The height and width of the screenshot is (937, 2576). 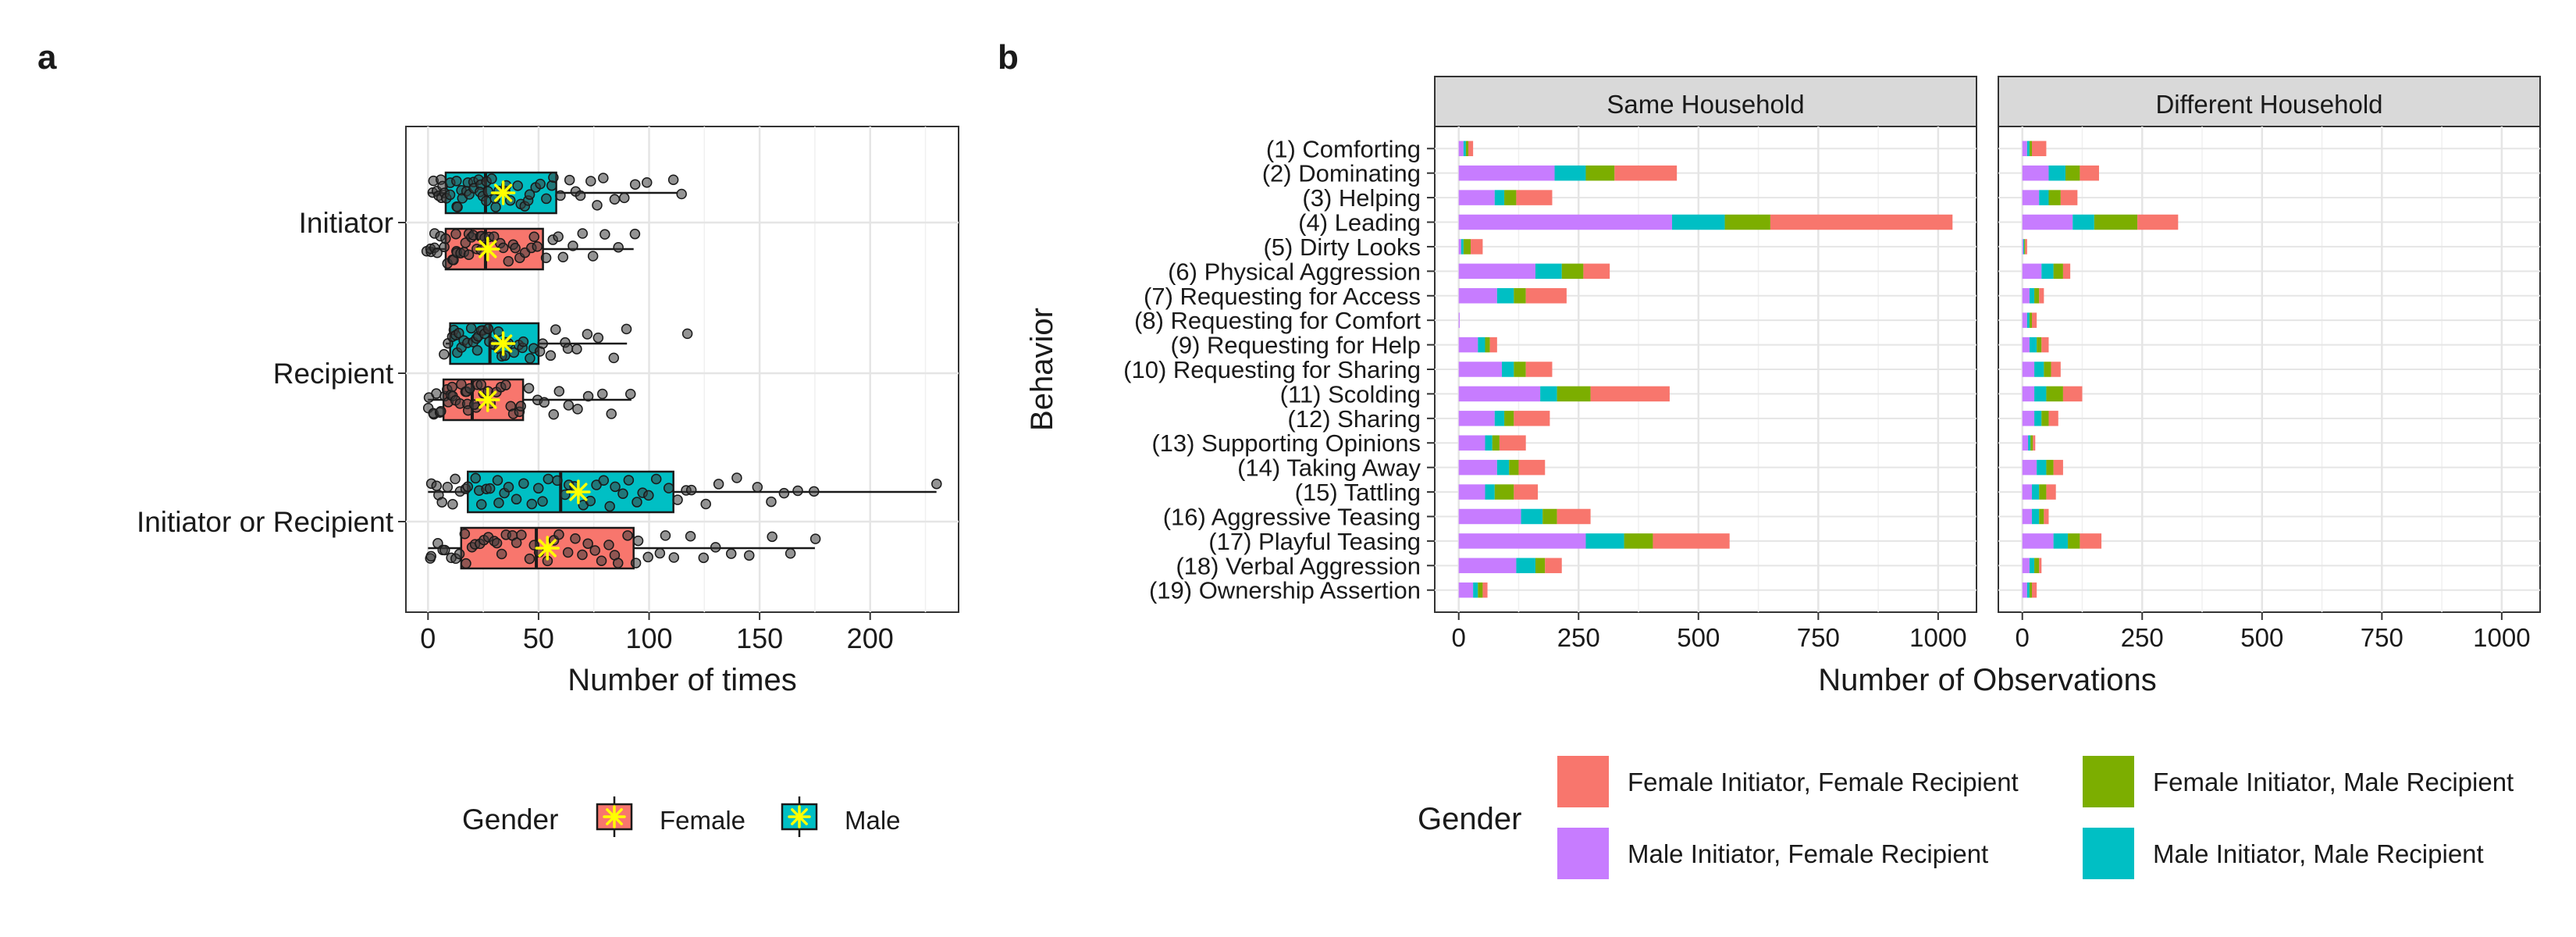 I want to click on bar-stack-same-household-6-physical-aggression, so click(x=1534, y=271).